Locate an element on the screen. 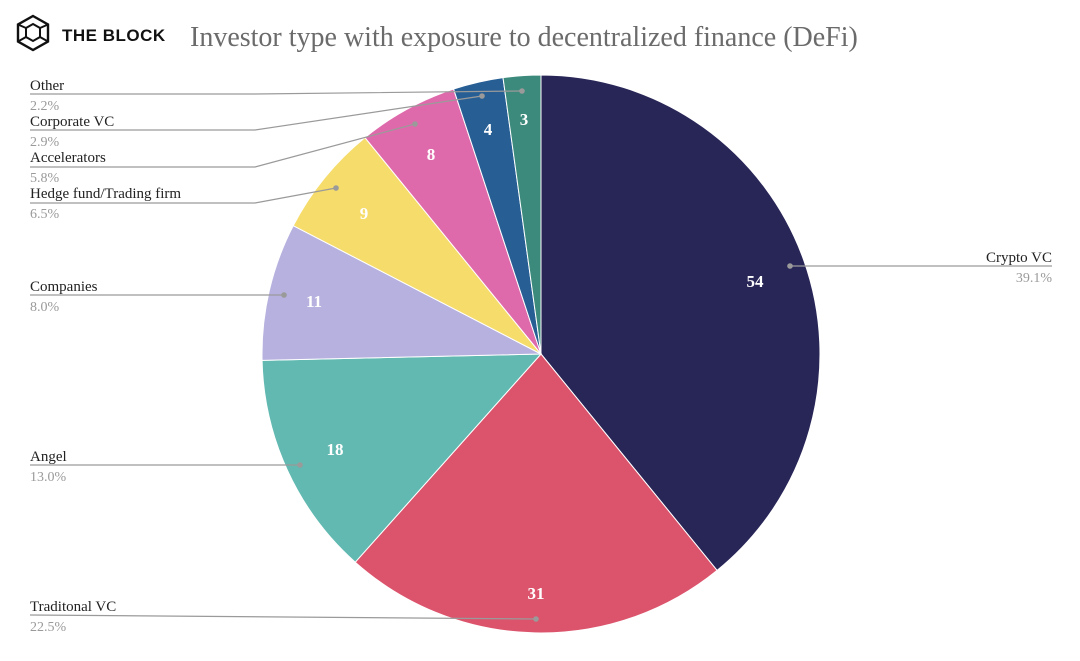 The image size is (1080, 661). legend-percent-hedge-fund-trading-firm: 6.5% is located at coordinates (45, 214).